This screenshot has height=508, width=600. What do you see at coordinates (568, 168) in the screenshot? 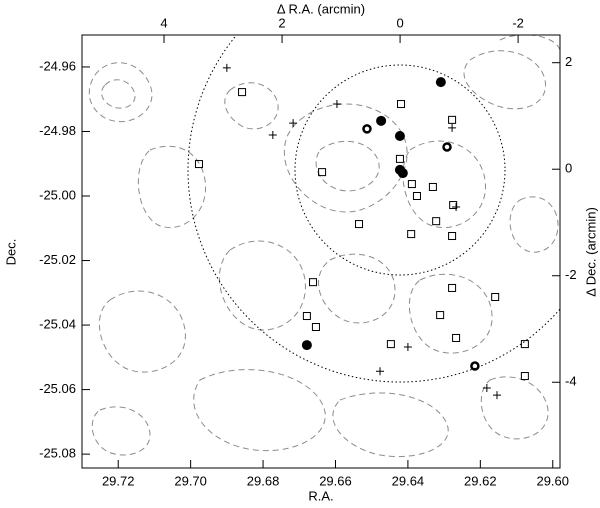
I see `y2ticks-label: 0` at bounding box center [568, 168].